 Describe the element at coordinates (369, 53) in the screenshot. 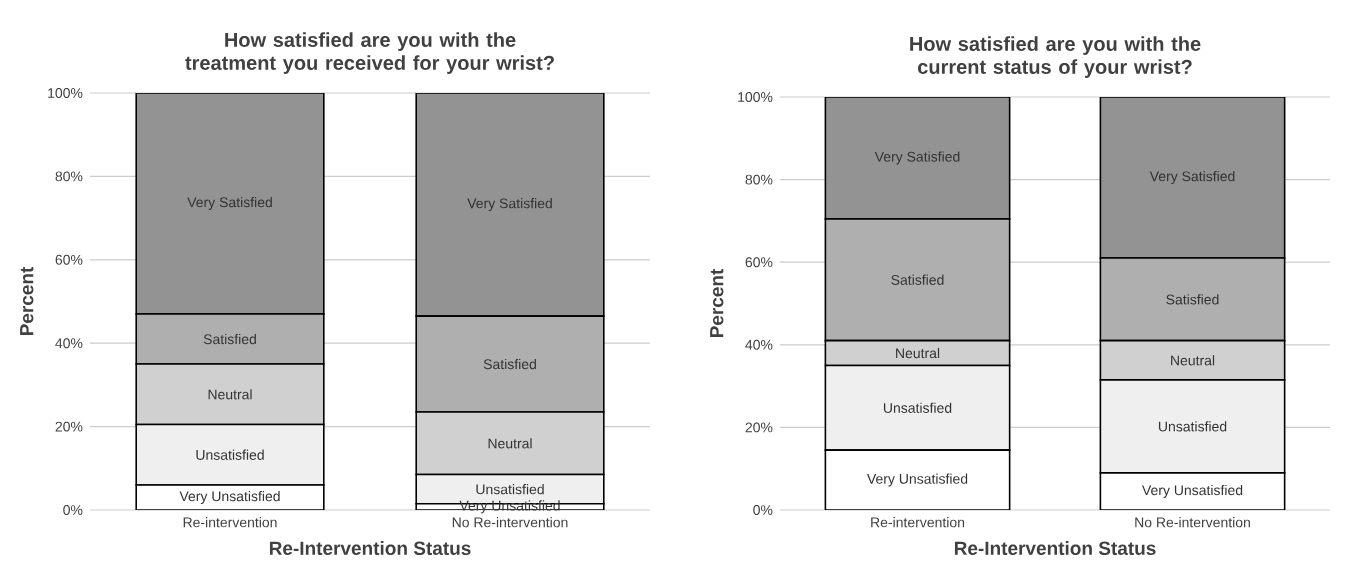

I see `chart-title: How satisfied are you with the treatment you received for your wrist?` at that location.